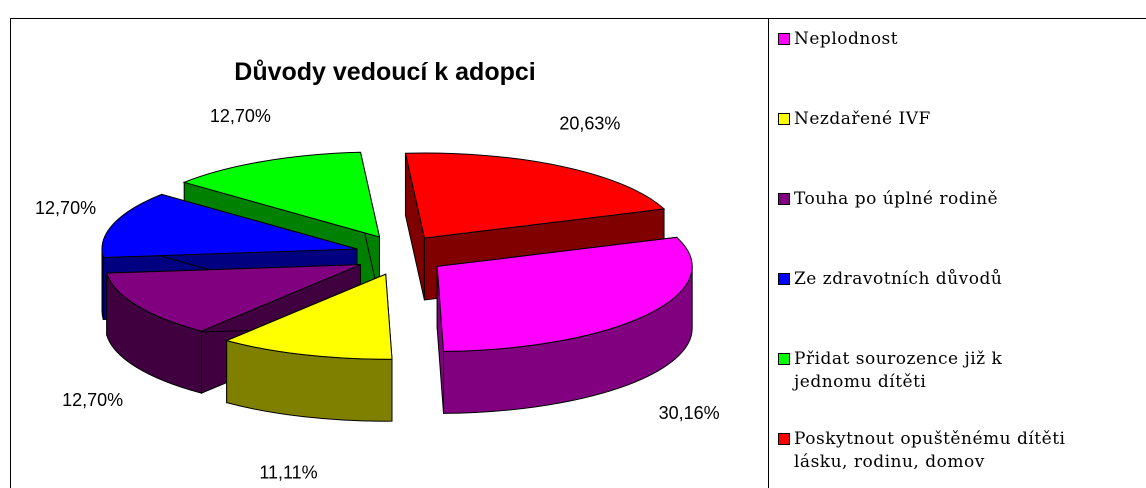  Describe the element at coordinates (589, 124) in the screenshot. I see `data-label: 20,63%` at that location.